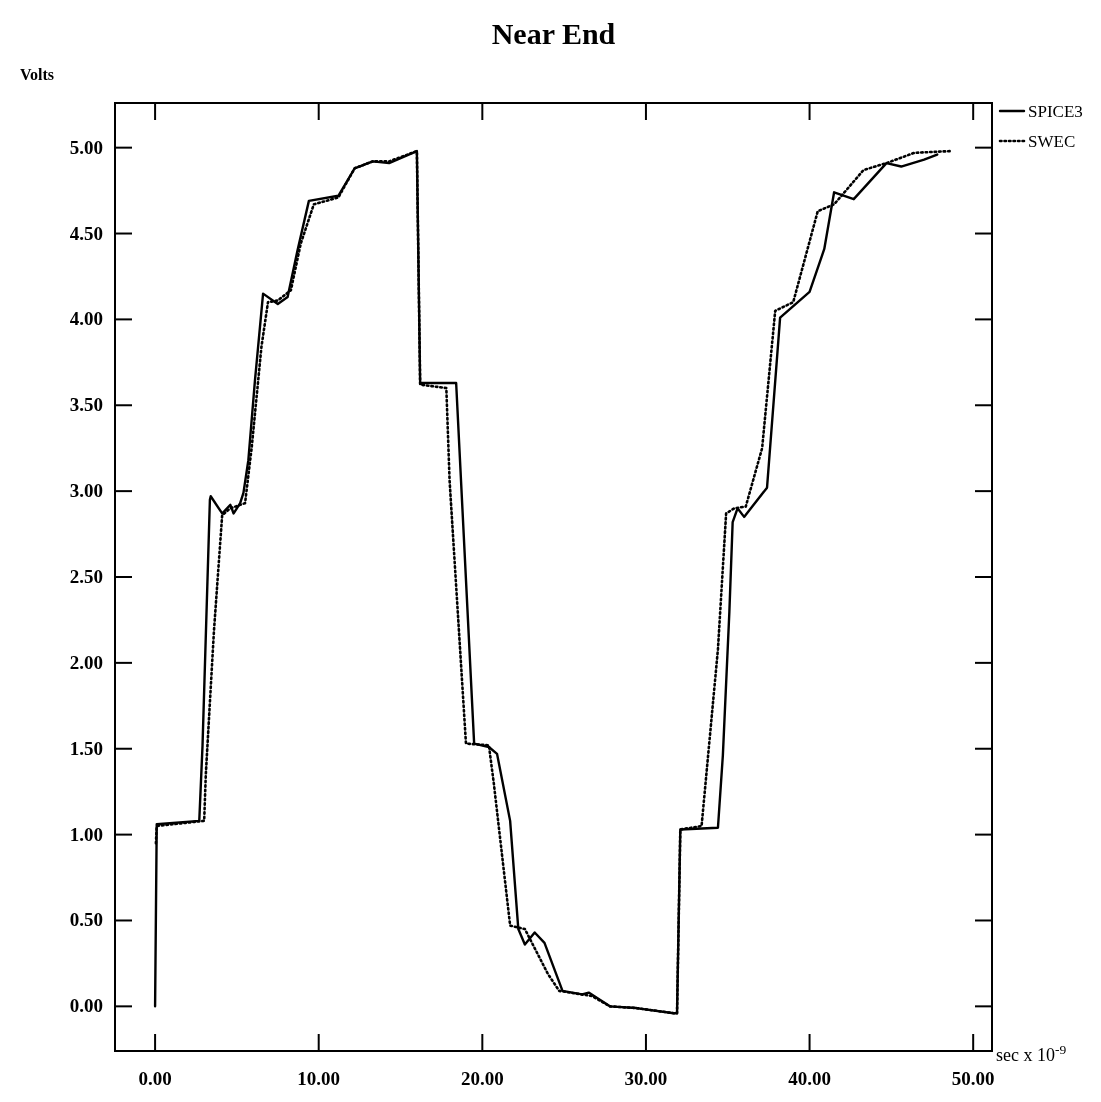  Describe the element at coordinates (86, 1006) in the screenshot. I see `y-tick-label: 0.00` at that location.